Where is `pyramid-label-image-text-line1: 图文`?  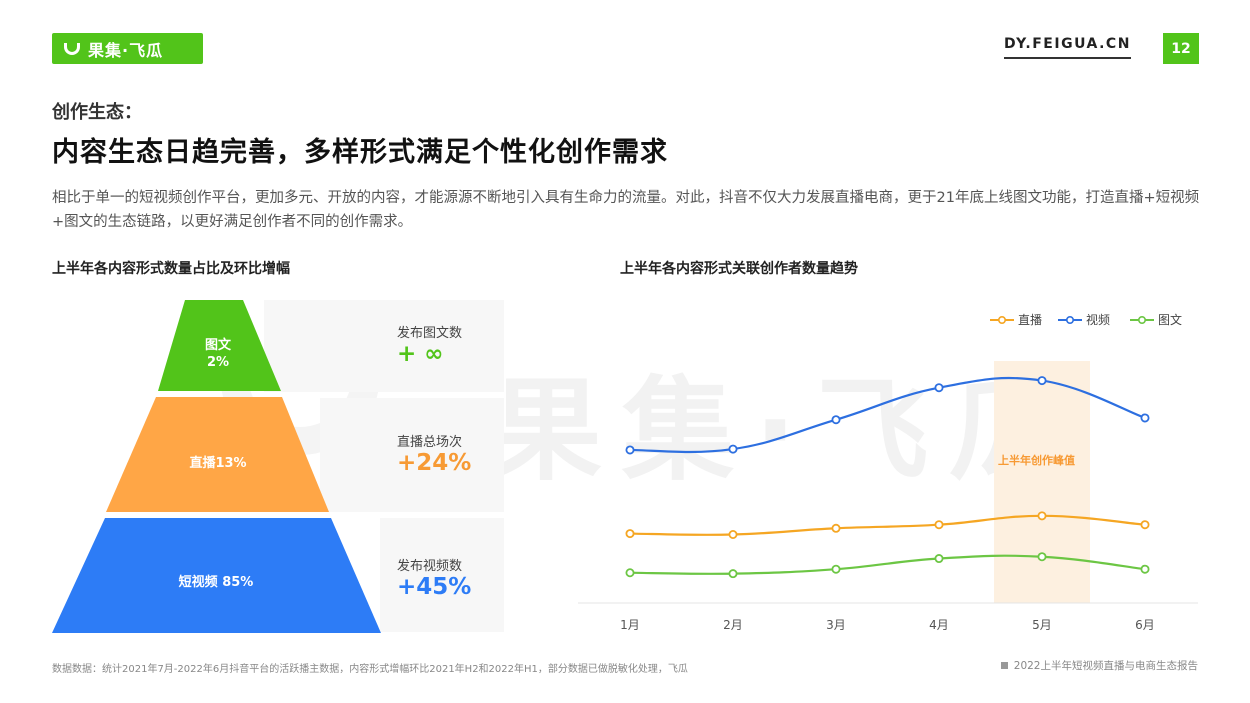
pyramid-label-image-text-line1: 图文 is located at coordinates (217, 345).